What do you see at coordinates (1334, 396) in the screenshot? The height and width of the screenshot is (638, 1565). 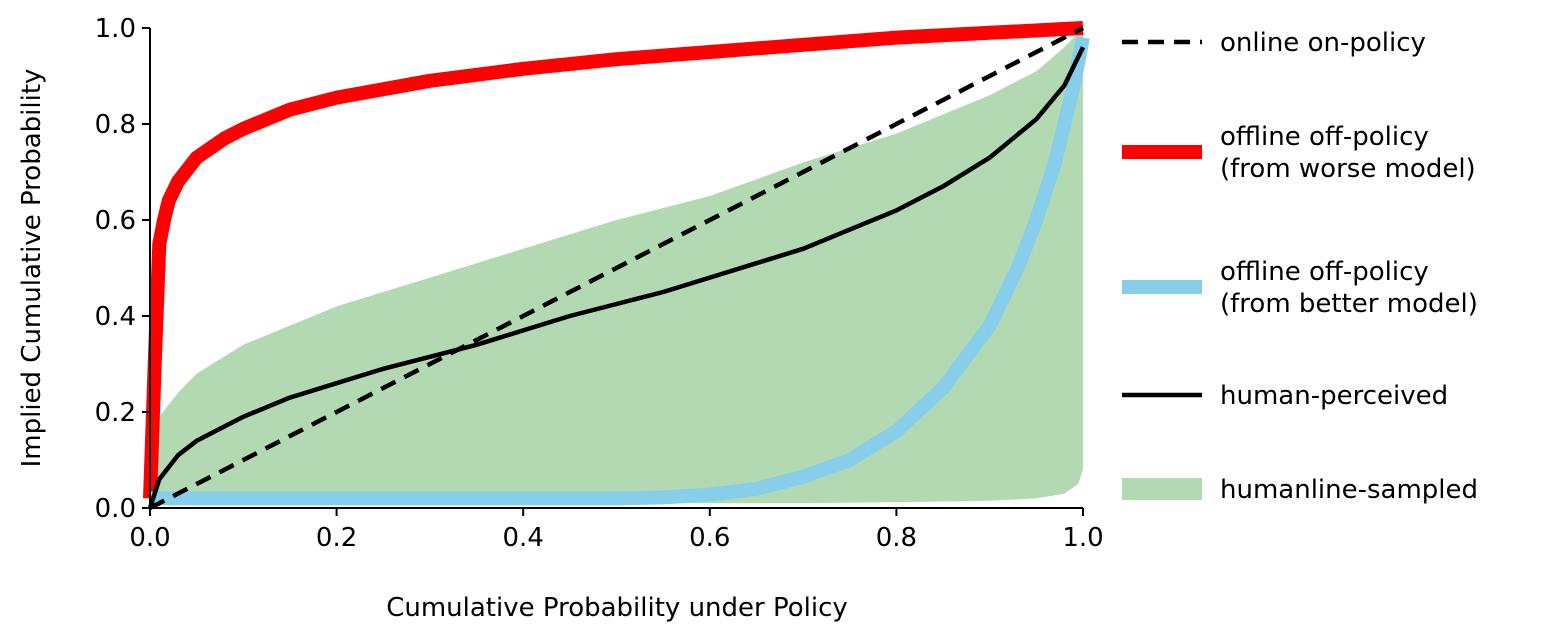 I see `legend-label-human: human-perceived` at bounding box center [1334, 396].